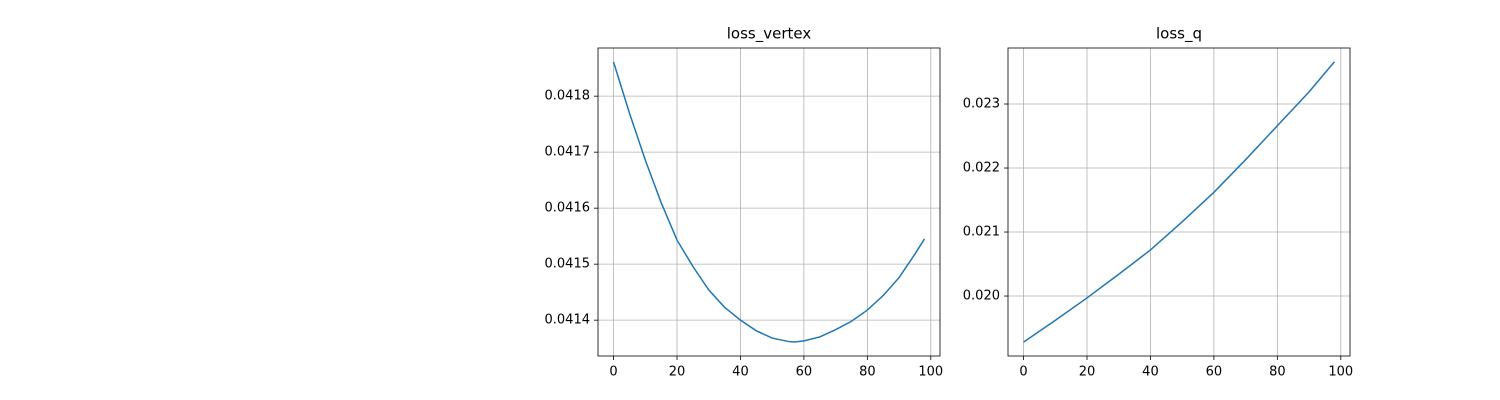 The height and width of the screenshot is (400, 1500). What do you see at coordinates (568, 96) in the screenshot?
I see `y-tick-label: 0.0418` at bounding box center [568, 96].